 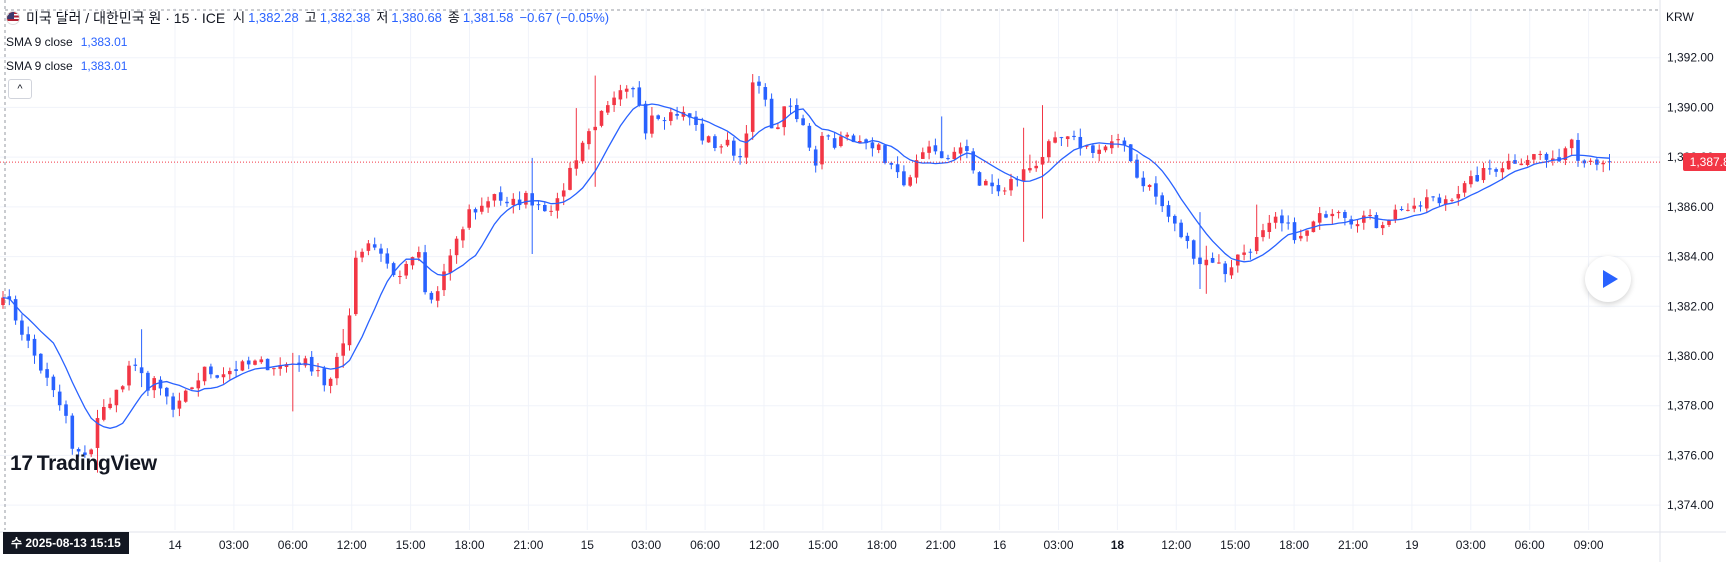 What do you see at coordinates (1690, 107) in the screenshot?
I see `price-tick-label: 1,390.00` at bounding box center [1690, 107].